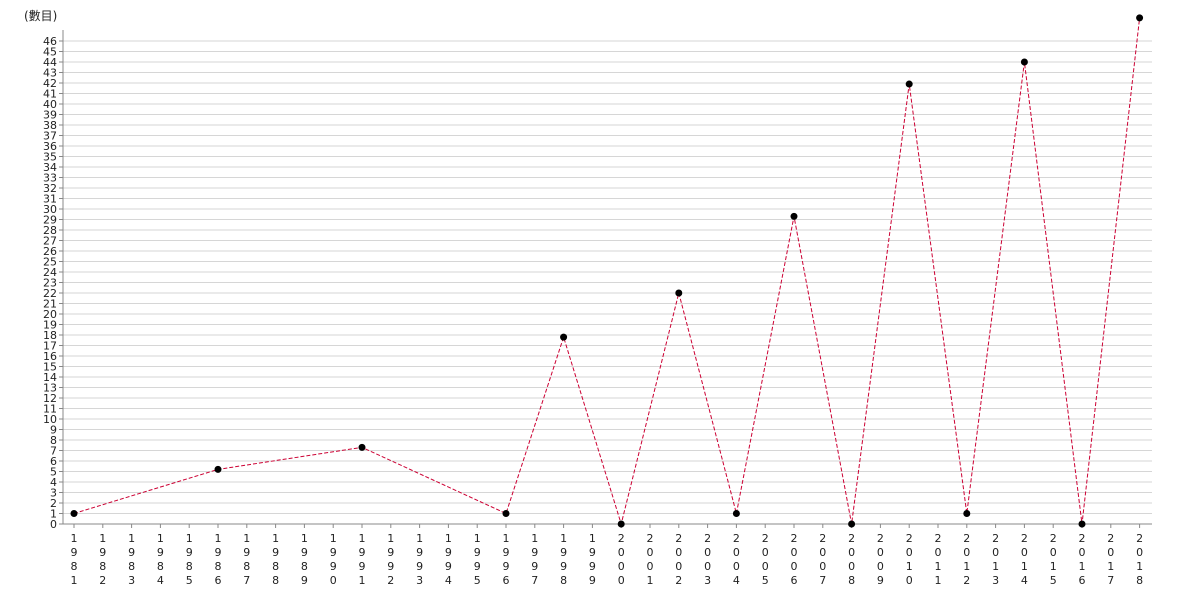 This screenshot has height=600, width=1180. Describe the element at coordinates (50, 262) in the screenshot. I see `y-tick-label: 25` at that location.